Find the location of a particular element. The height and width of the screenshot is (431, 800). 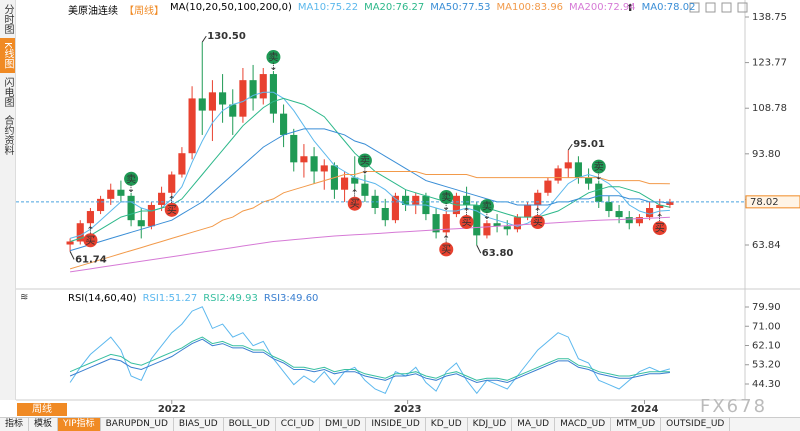

x-tick-label: 2023 is located at coordinates (408, 409).